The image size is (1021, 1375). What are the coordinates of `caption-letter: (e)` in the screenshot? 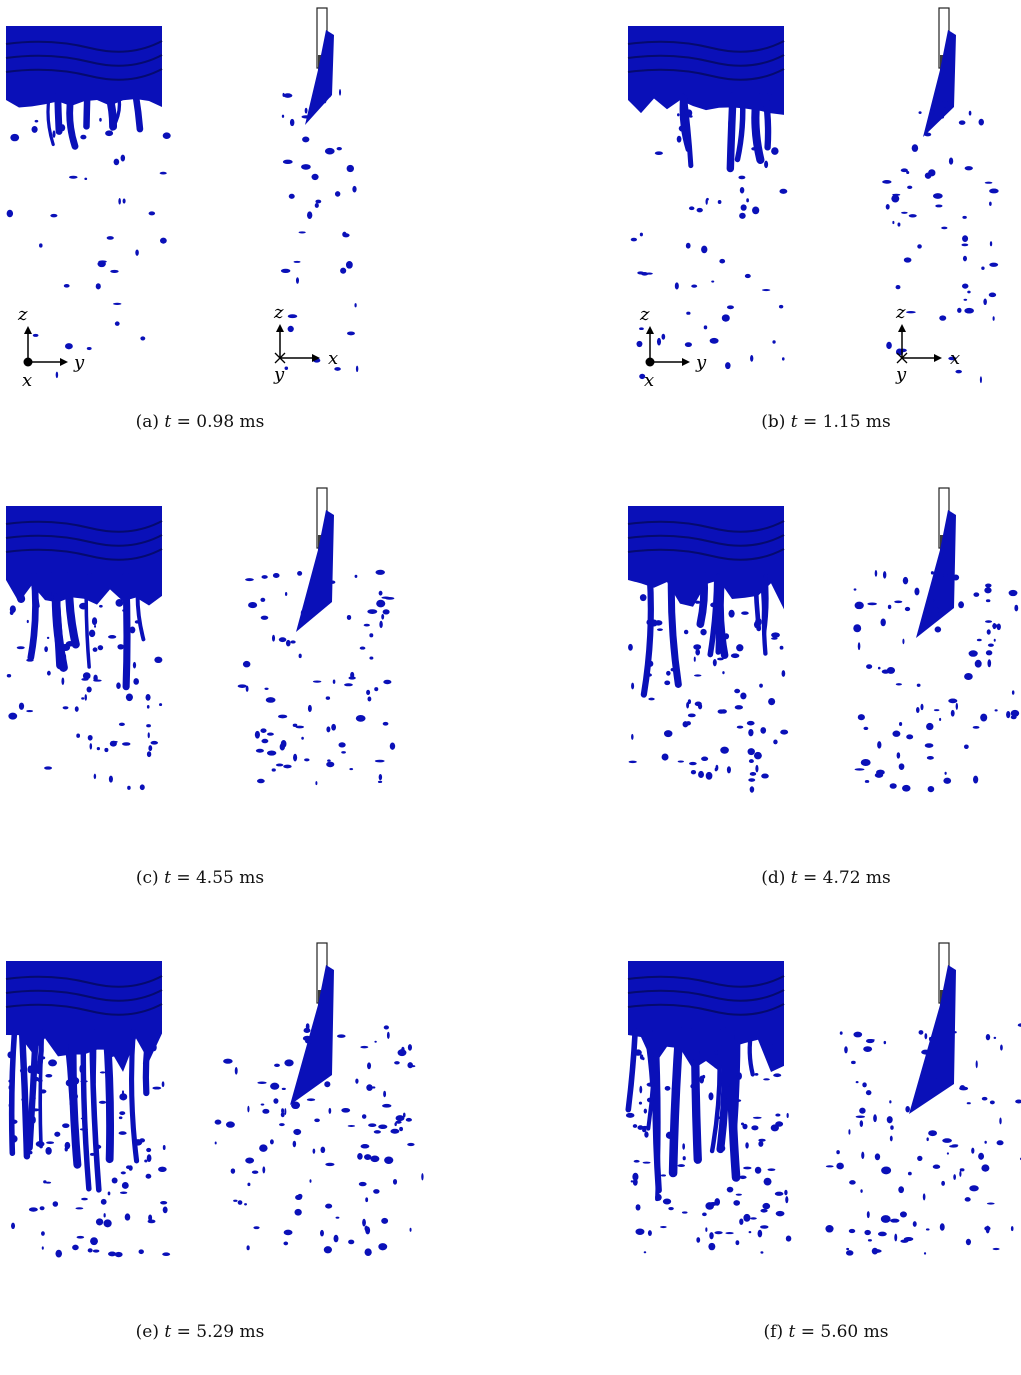 It's located at (147, 1332).